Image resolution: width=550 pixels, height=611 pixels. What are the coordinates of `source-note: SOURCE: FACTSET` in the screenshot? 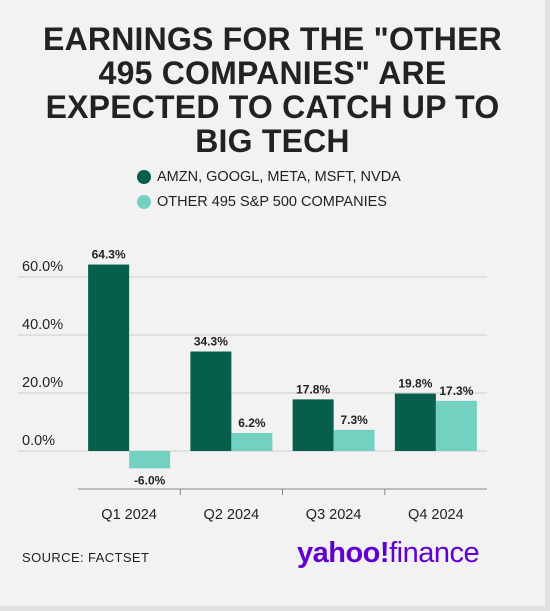 It's located at (86, 557).